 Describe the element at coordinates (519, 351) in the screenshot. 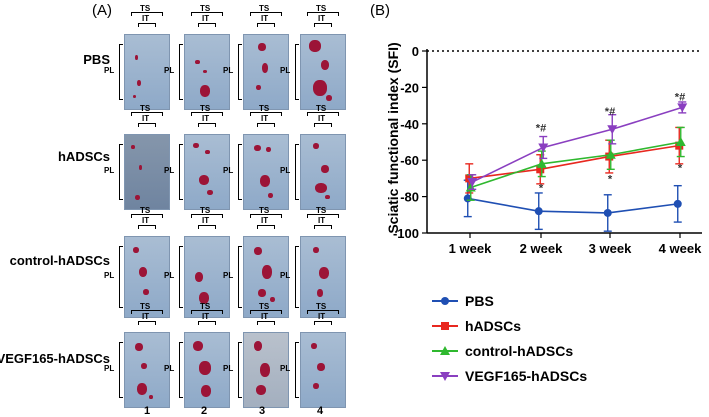

I see `legend-label-control-hadscs: control-hADSCs` at that location.